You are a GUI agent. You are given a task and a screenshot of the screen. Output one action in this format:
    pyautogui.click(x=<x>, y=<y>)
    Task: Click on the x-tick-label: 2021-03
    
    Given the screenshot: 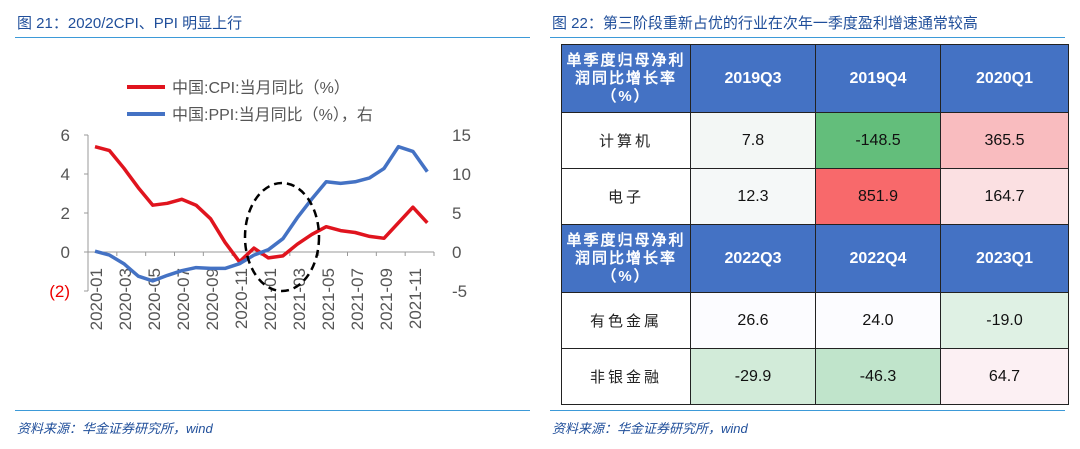 What is the action you would take?
    pyautogui.click(x=299, y=299)
    